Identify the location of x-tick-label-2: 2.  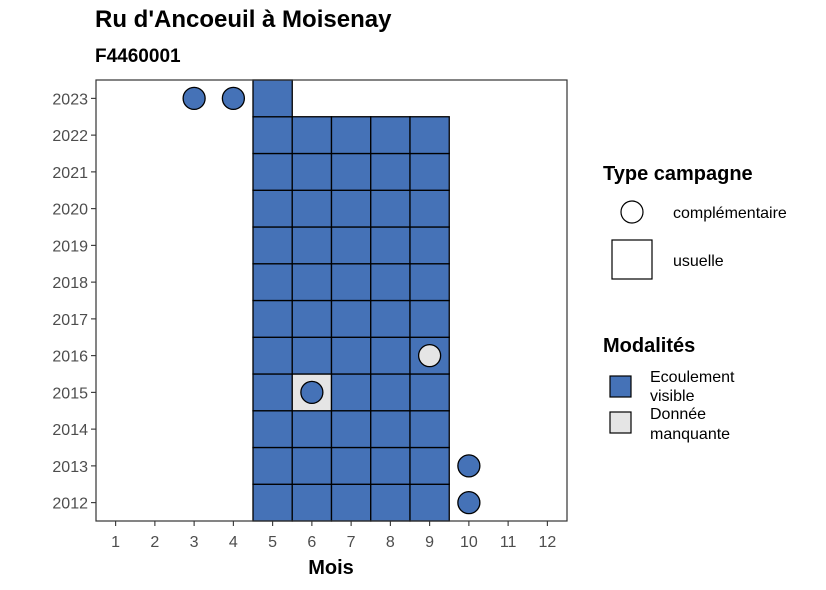
(154, 542).